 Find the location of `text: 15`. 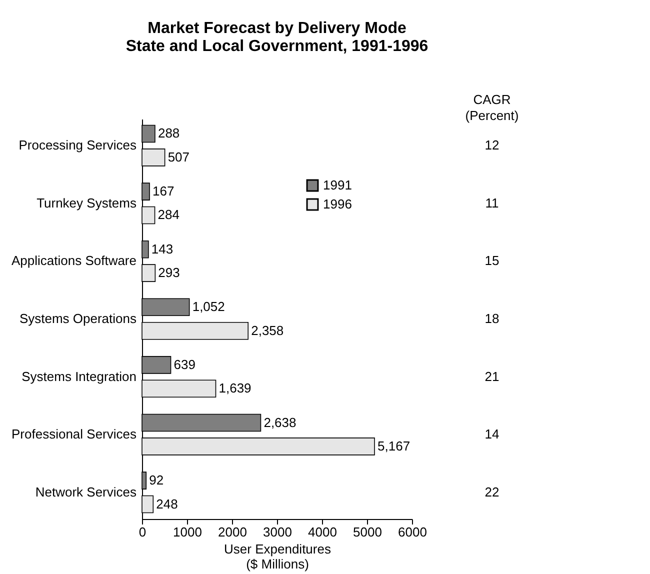

text: 15 is located at coordinates (492, 260).